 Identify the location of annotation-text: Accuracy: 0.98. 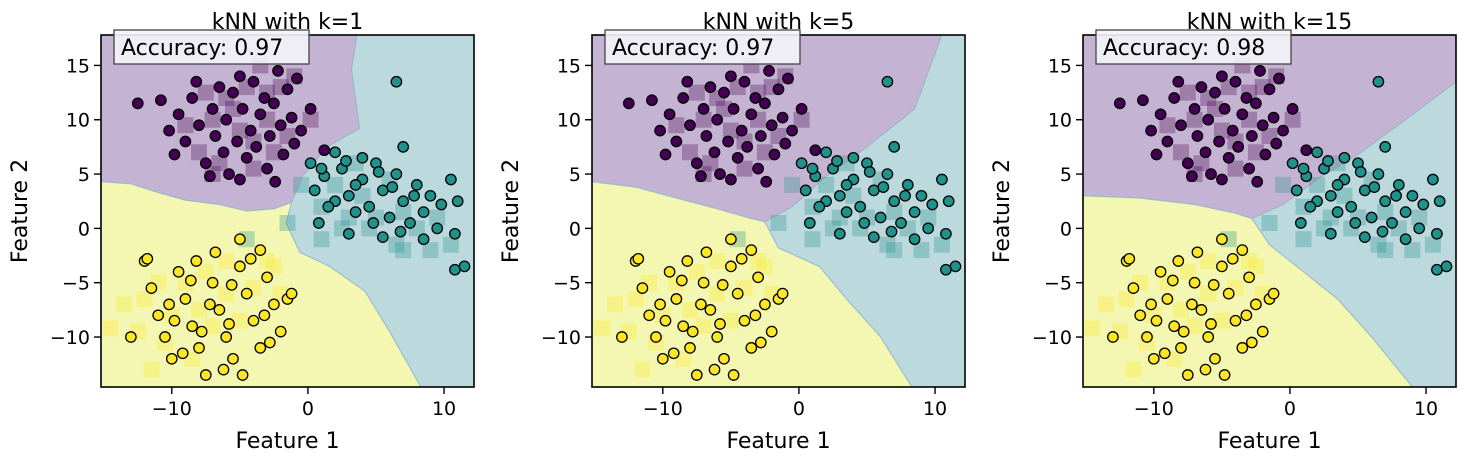
(1184, 48).